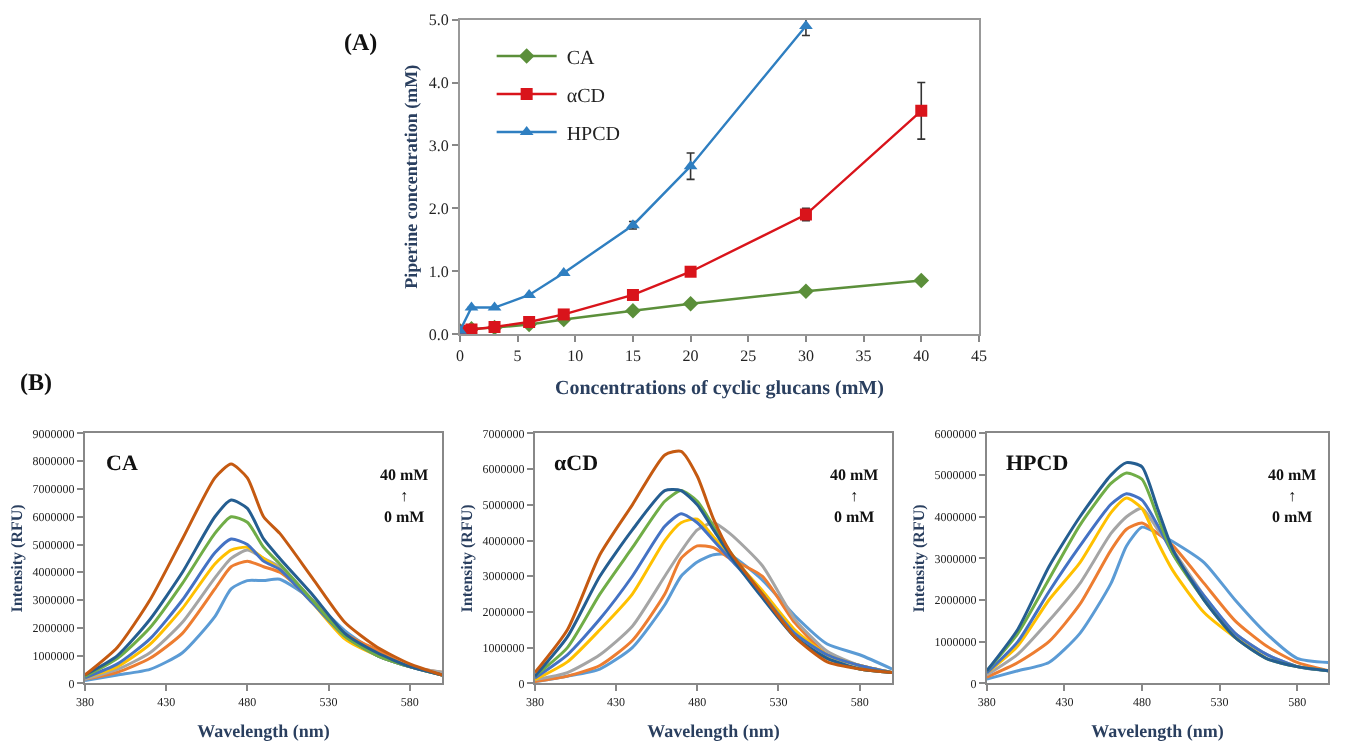  I want to click on text: (A), so click(361, 42).